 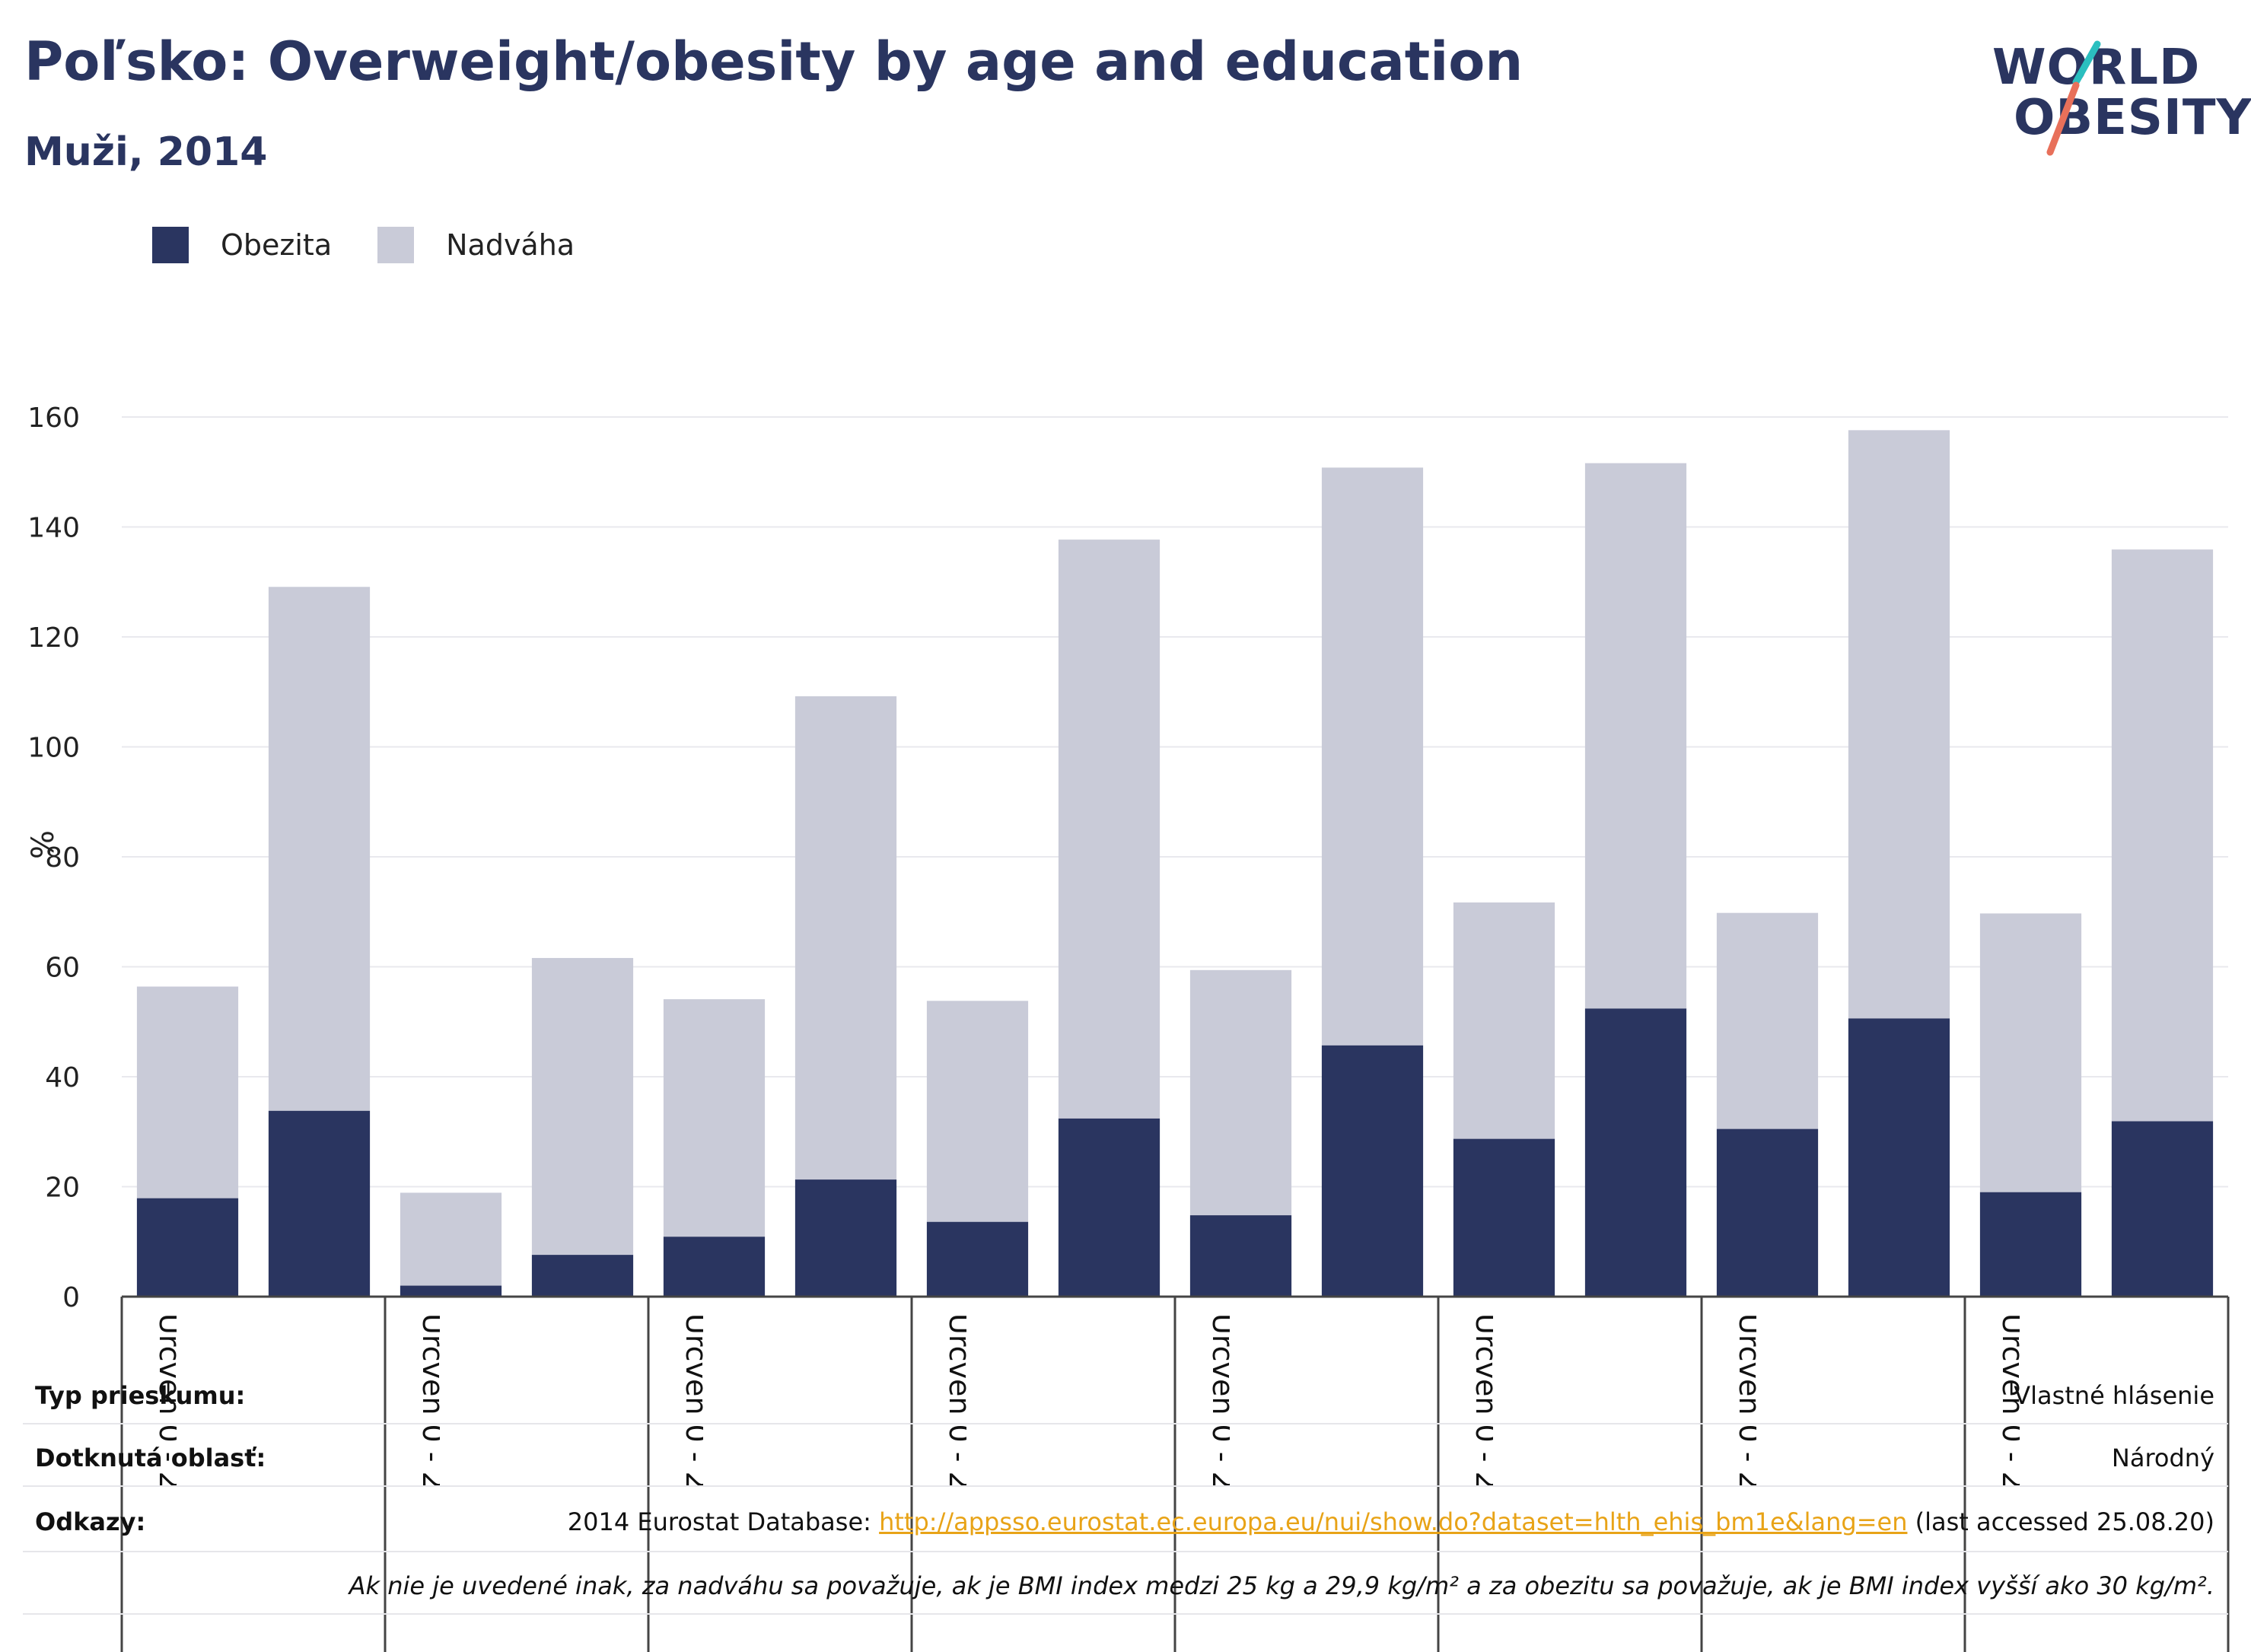 I want to click on legend-swatch-overweight, so click(x=396, y=245).